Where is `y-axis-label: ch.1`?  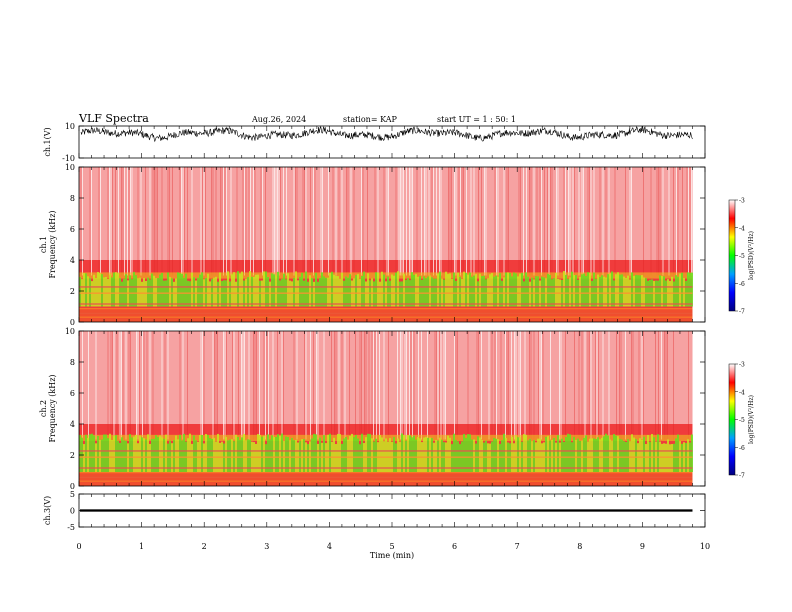 y-axis-label: ch.1 is located at coordinates (43, 244).